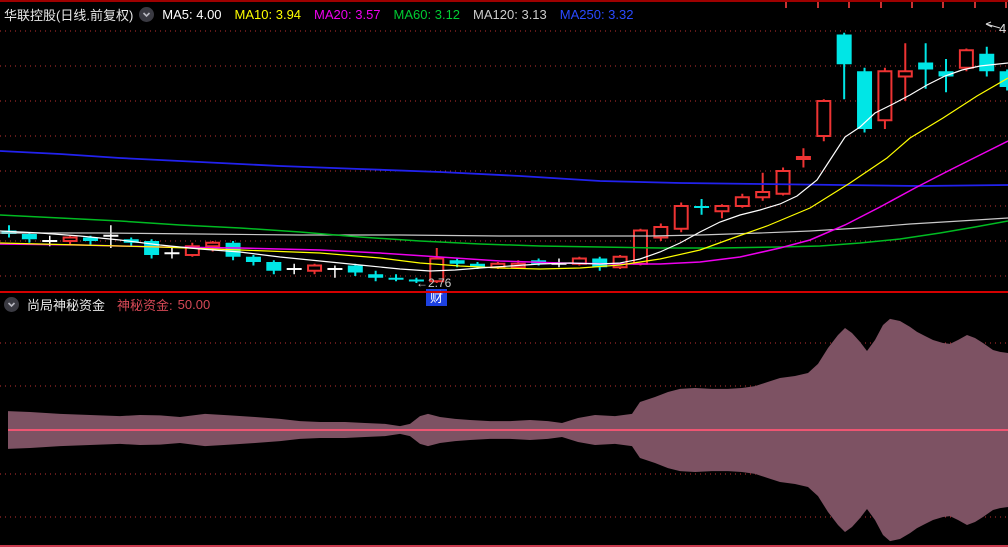 This screenshot has width=1008, height=547. I want to click on panel-divider, so click(504, 292).